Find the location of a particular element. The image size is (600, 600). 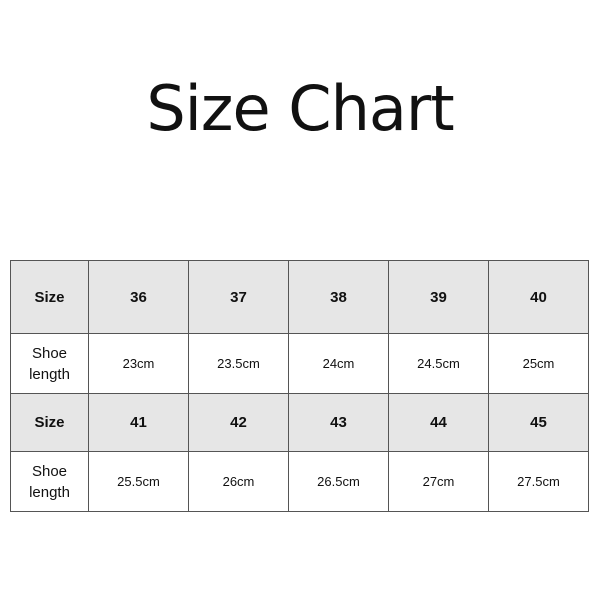

size-cell: 36 is located at coordinates (138, 297).